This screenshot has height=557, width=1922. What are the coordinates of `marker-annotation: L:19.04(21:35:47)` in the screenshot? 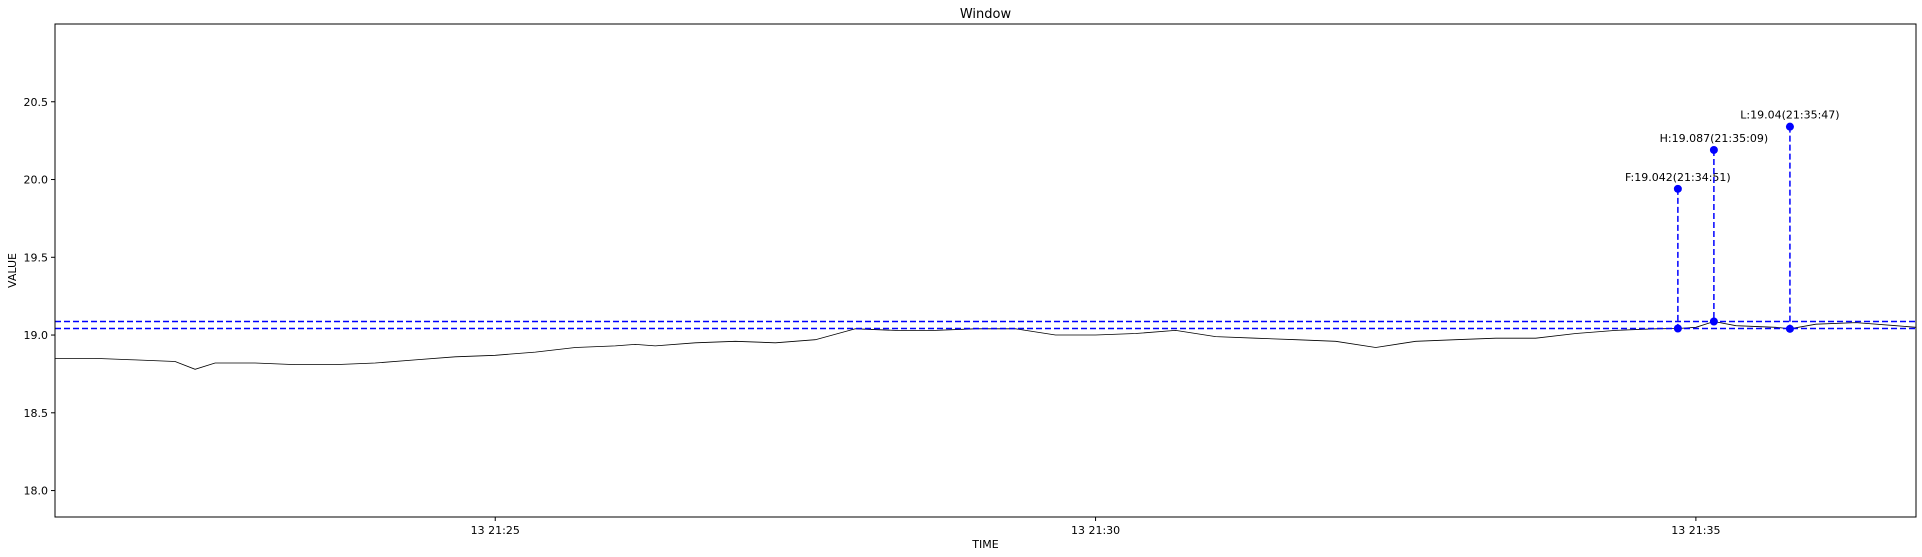 It's located at (1789, 115).